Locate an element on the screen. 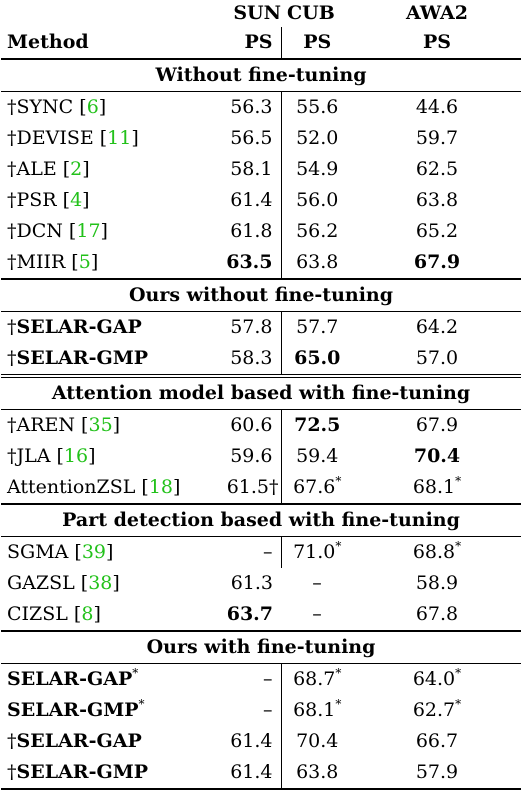  sun-value: 56.5 is located at coordinates (251, 138).